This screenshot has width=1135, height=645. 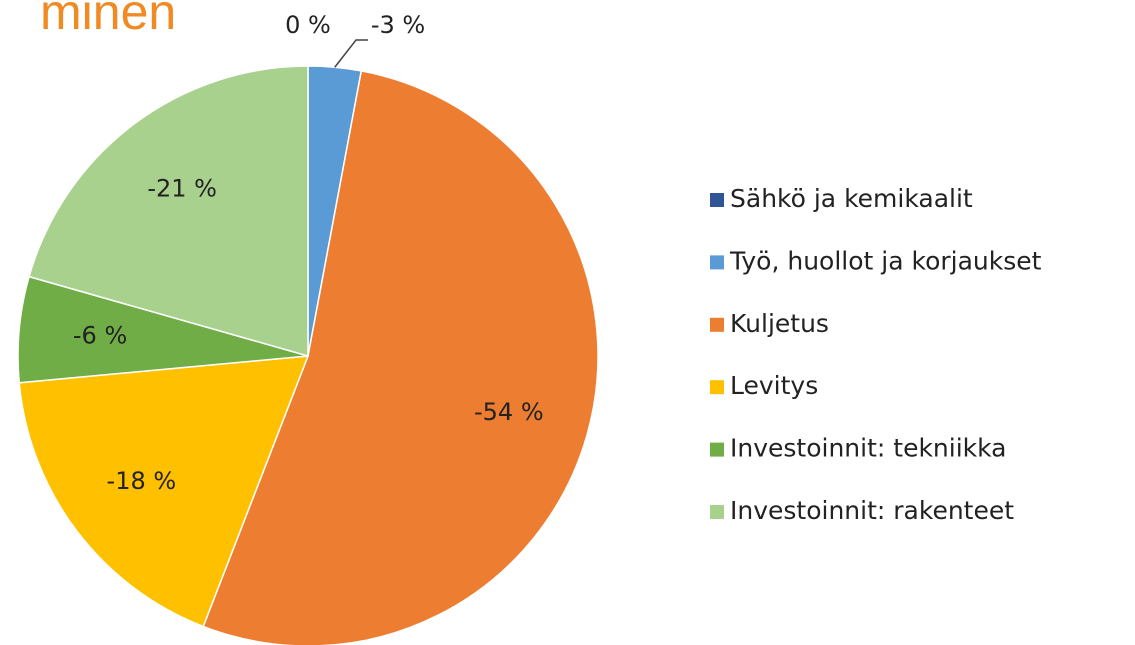 I want to click on data-label: -3 %, so click(x=398, y=25).